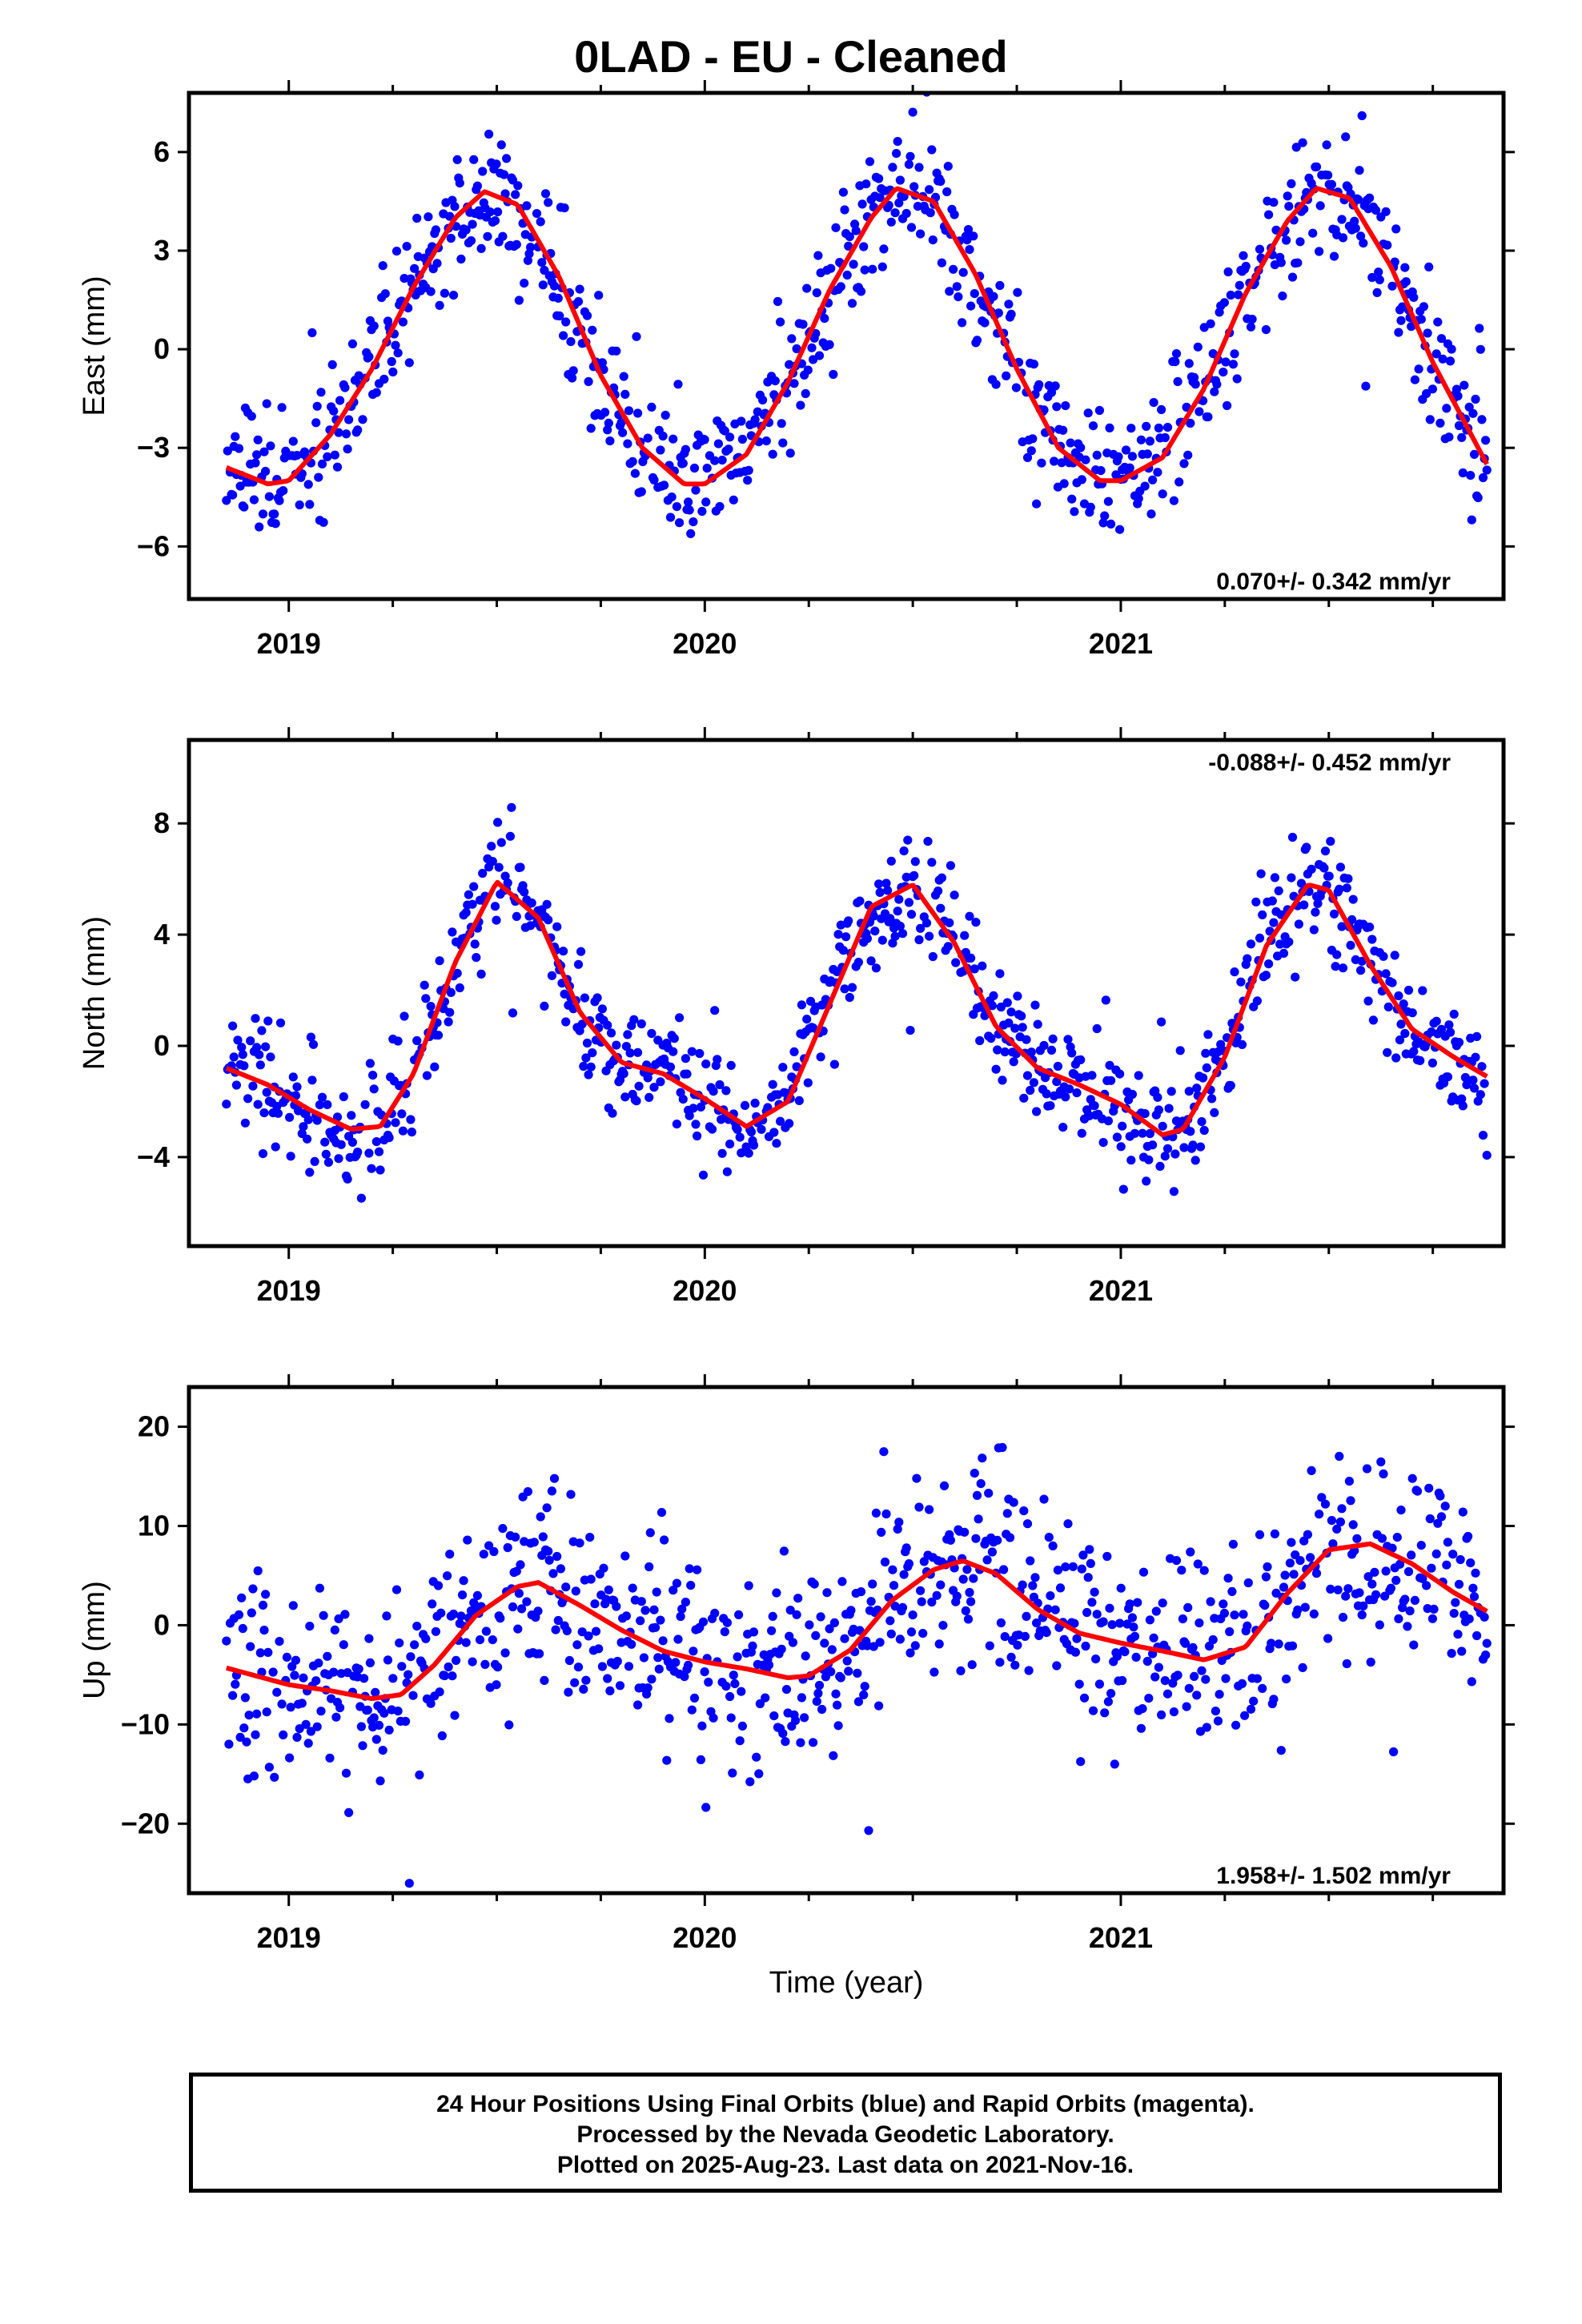 This screenshot has width=1582, height=2324. Describe the element at coordinates (1121, 644) in the screenshot. I see `east-xtick-label: 2021` at that location.